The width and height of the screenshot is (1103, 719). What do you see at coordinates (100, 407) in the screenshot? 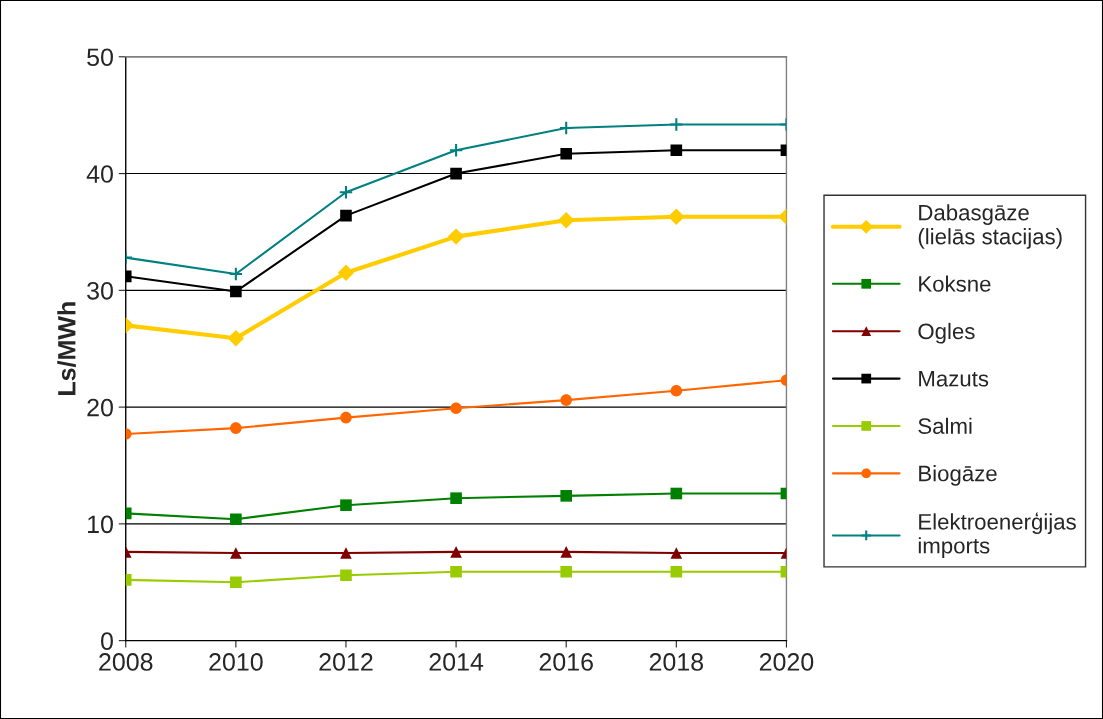
I see `y-tick-label: 20` at bounding box center [100, 407].